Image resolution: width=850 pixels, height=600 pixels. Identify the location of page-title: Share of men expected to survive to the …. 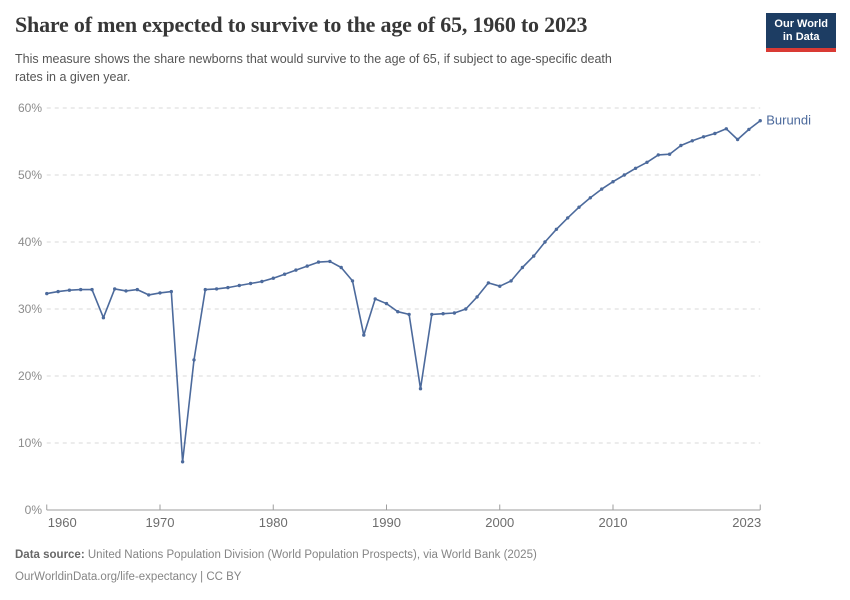
(301, 24).